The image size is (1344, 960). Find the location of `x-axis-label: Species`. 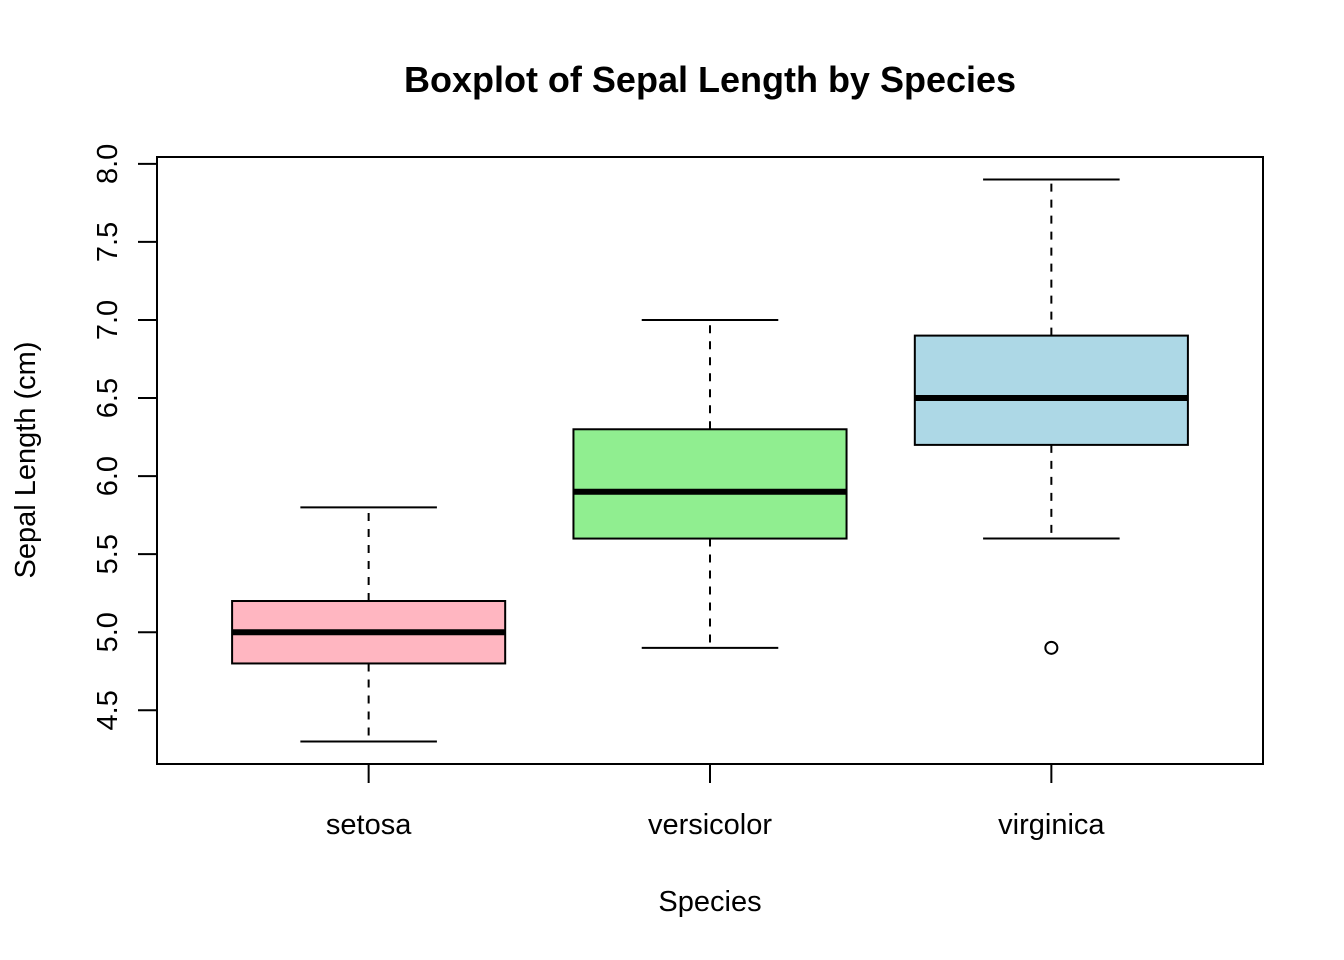

x-axis-label: Species is located at coordinates (709, 902).